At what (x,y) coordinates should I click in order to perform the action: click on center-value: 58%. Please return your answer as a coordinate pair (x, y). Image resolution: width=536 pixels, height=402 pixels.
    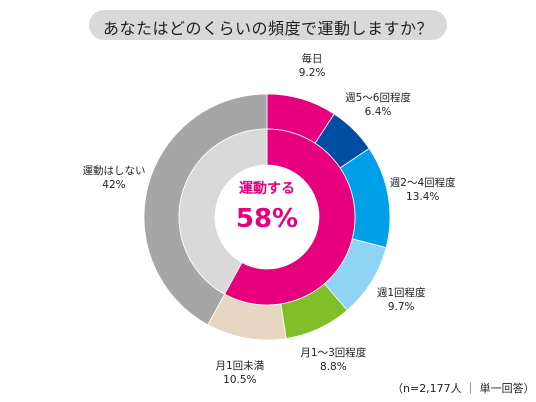
    Looking at the image, I should click on (267, 219).